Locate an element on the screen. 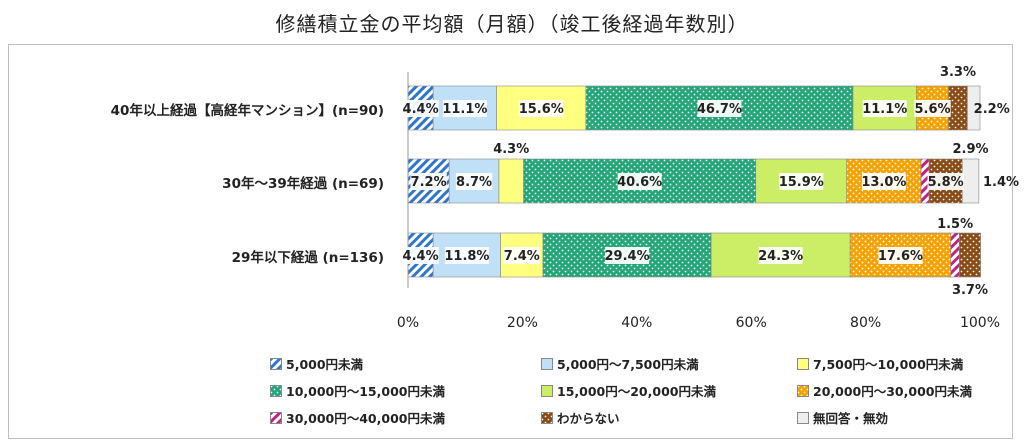  x-tick-label: 100% is located at coordinates (980, 323).